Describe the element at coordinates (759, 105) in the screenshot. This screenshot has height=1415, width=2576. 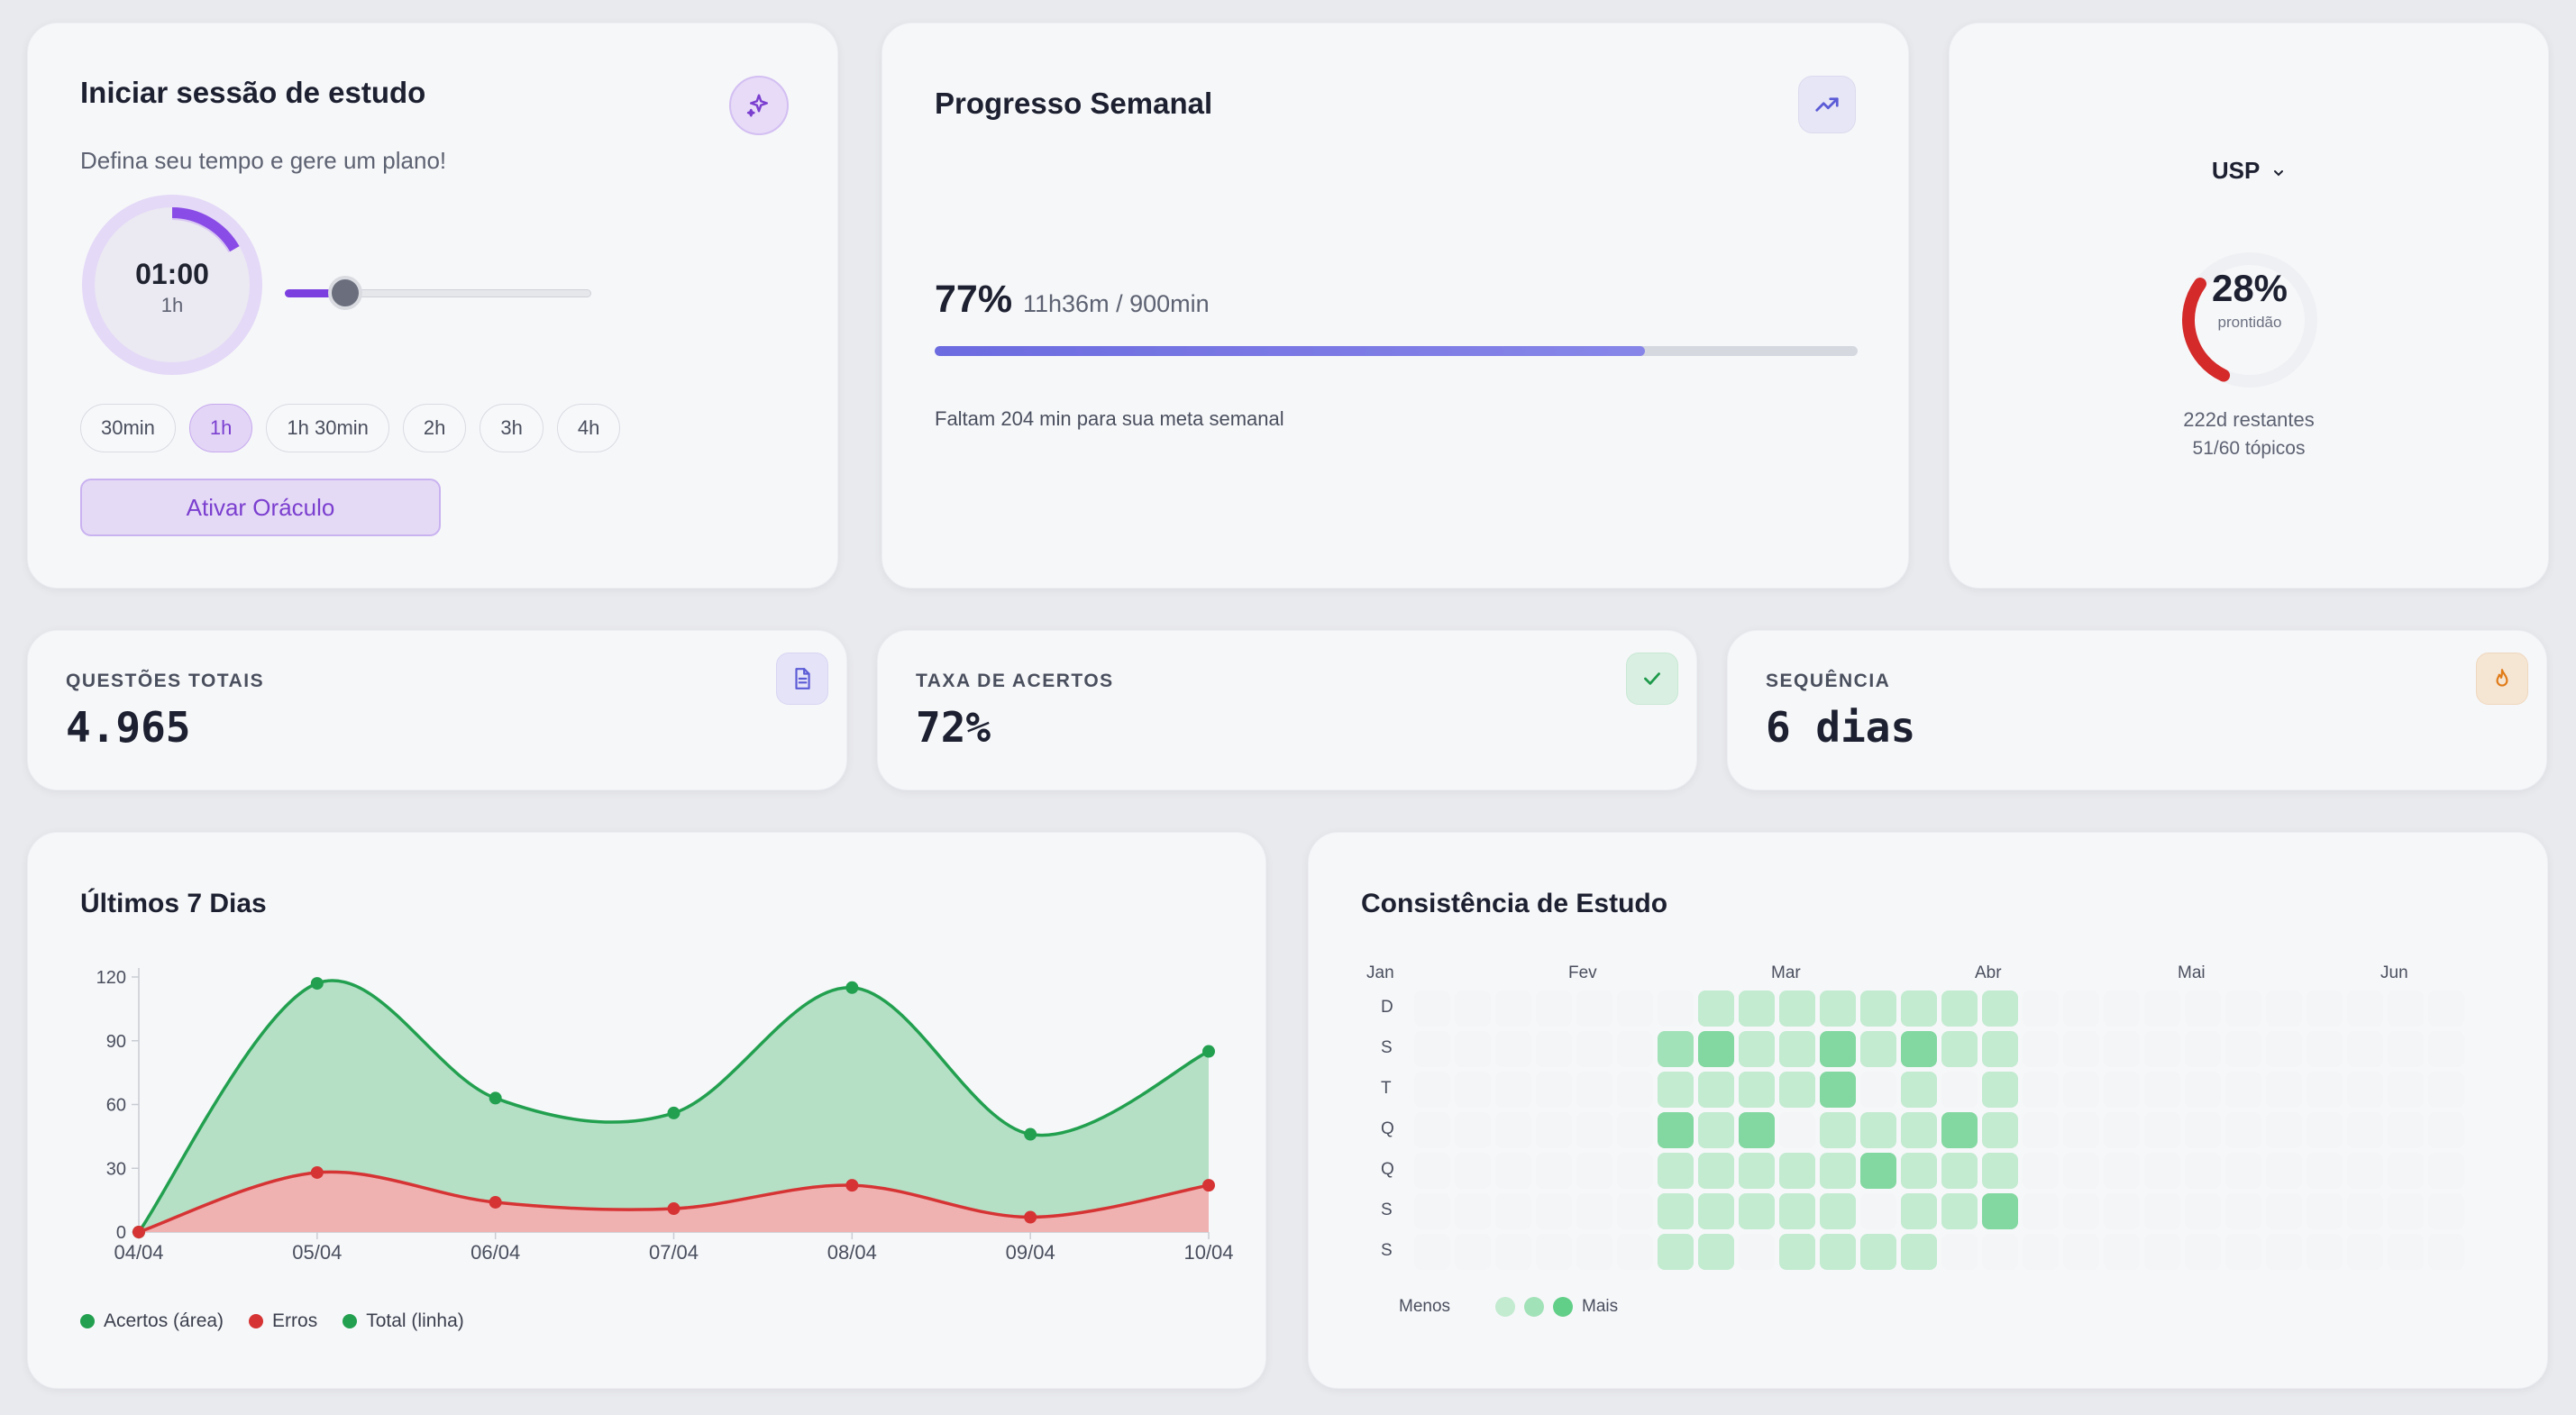
I see `sparkles-icon` at that location.